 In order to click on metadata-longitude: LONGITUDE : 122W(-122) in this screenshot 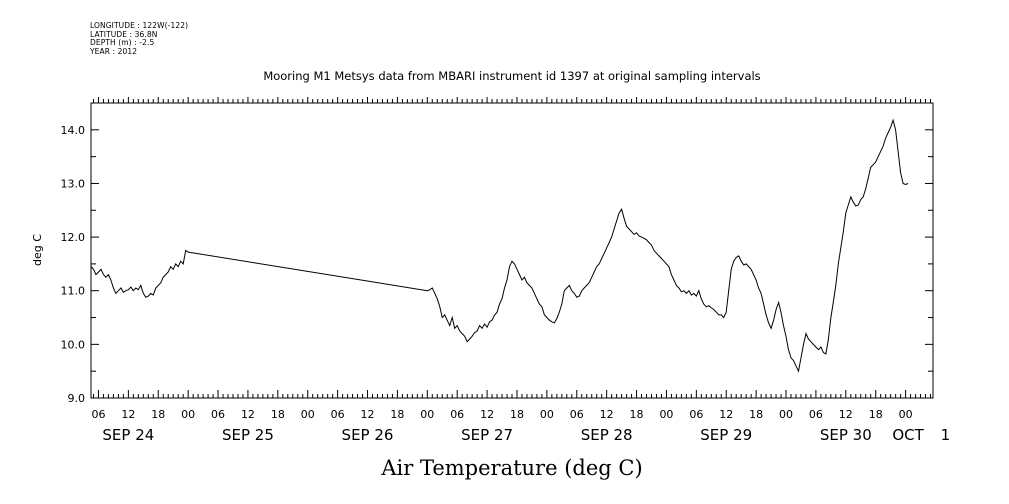, I will do `click(139, 25)`.